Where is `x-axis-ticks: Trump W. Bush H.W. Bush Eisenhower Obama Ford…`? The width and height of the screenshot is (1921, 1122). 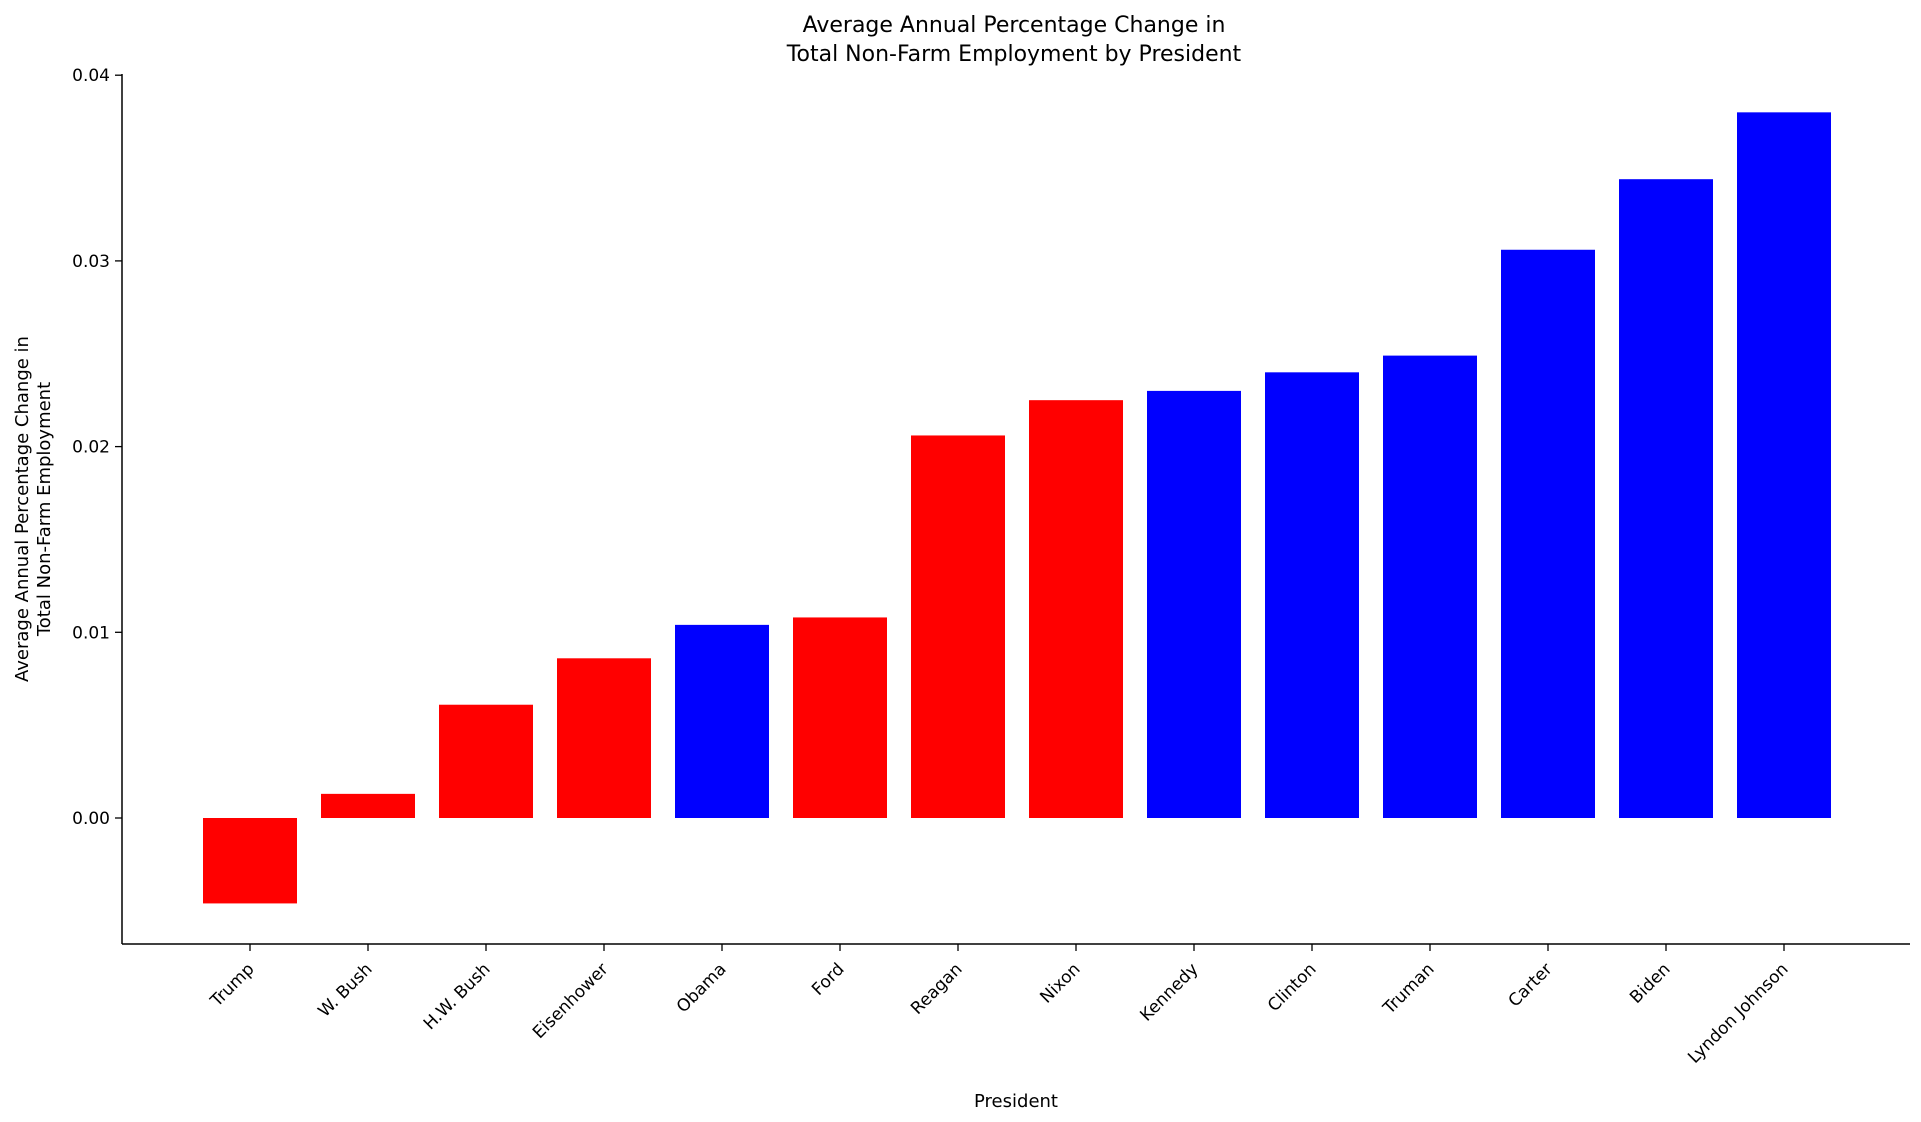 x-axis-ticks: Trump W. Bush H.W. Bush Eisenhower Obama Ford… is located at coordinates (999, 1006).